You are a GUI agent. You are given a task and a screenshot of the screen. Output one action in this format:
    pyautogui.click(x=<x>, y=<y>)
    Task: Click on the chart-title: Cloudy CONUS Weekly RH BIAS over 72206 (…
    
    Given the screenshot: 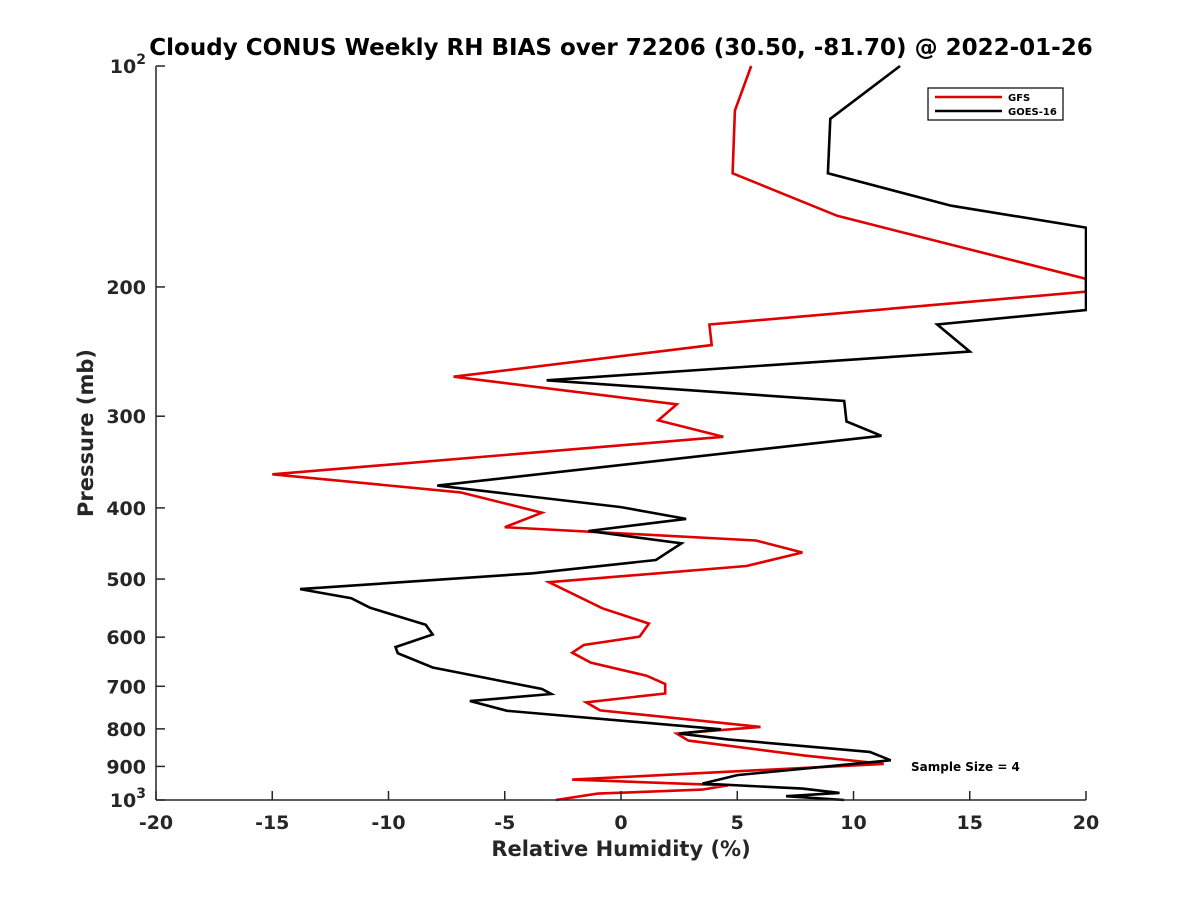 What is the action you would take?
    pyautogui.click(x=620, y=48)
    